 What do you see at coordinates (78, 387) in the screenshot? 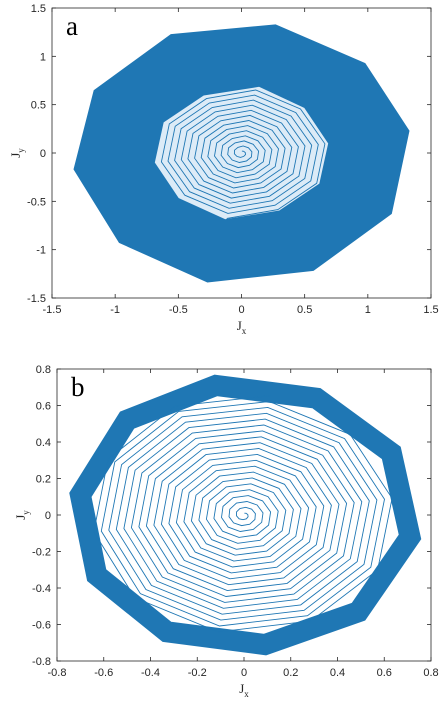
I see `panel-label: b` at bounding box center [78, 387].